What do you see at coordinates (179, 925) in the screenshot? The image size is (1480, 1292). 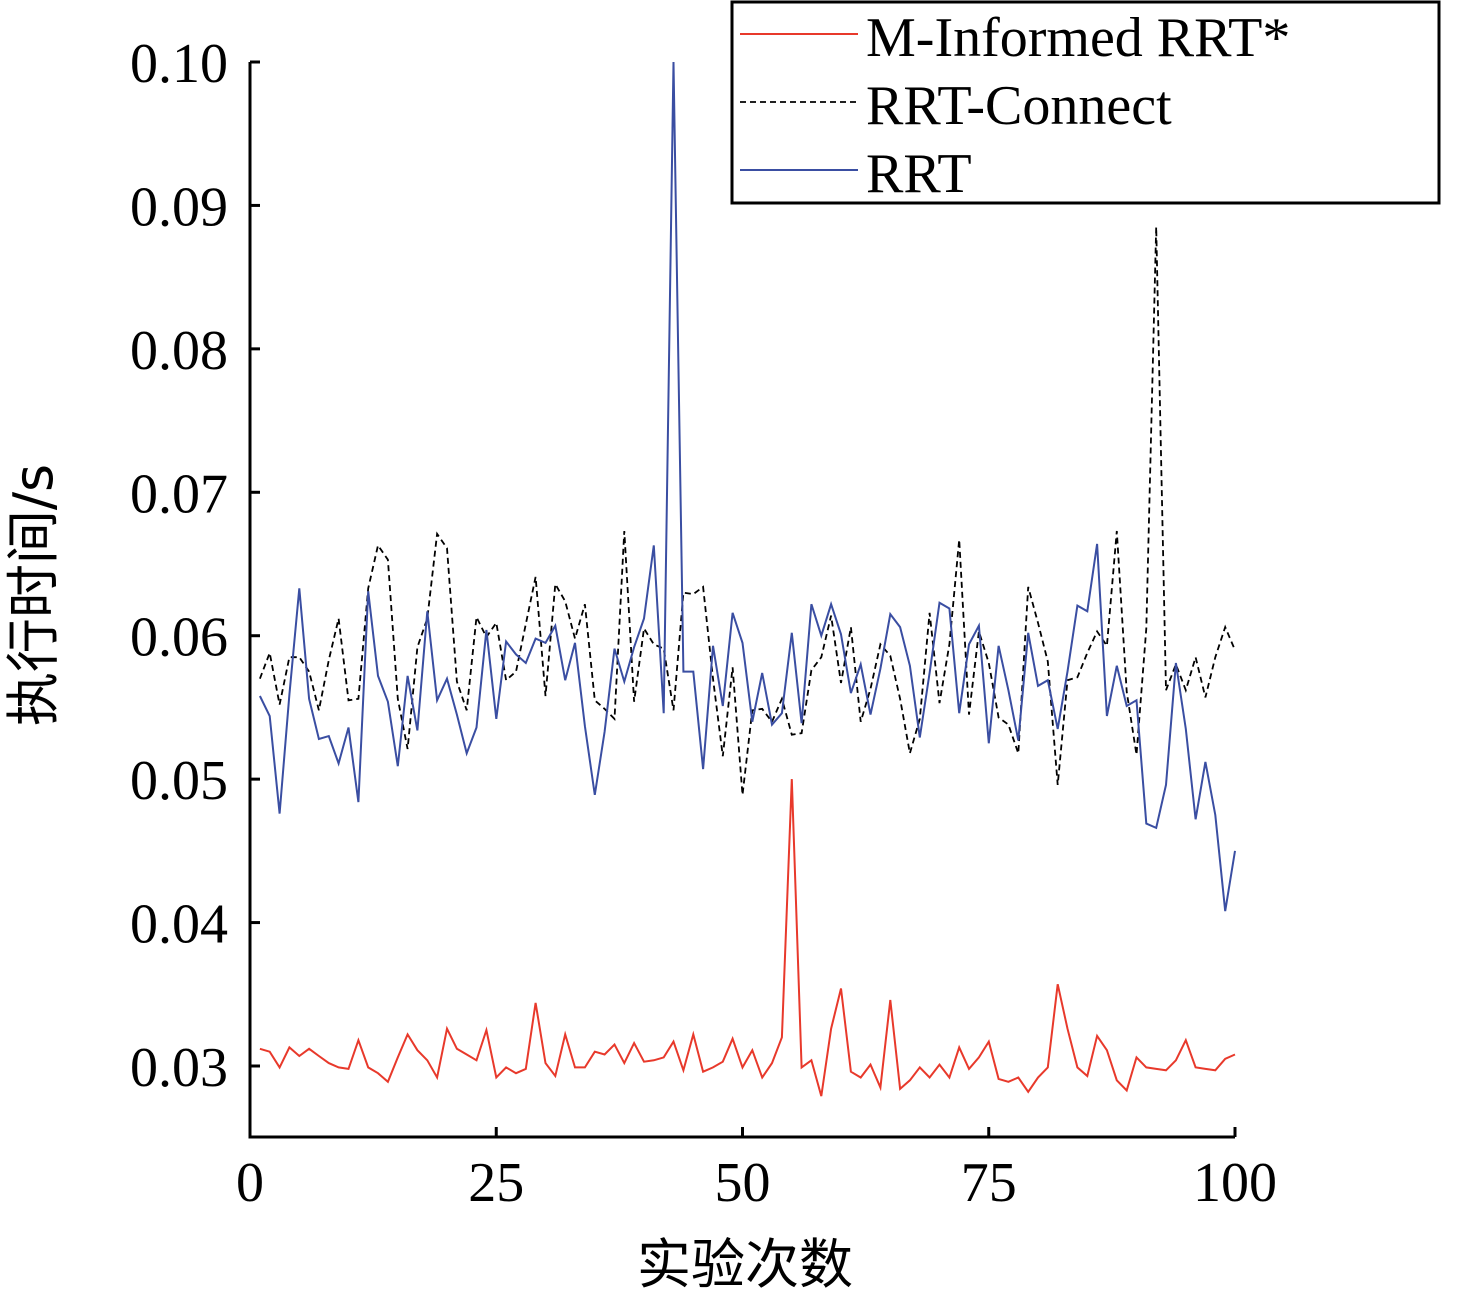 I see `y-tick-label: 0.04` at bounding box center [179, 925].